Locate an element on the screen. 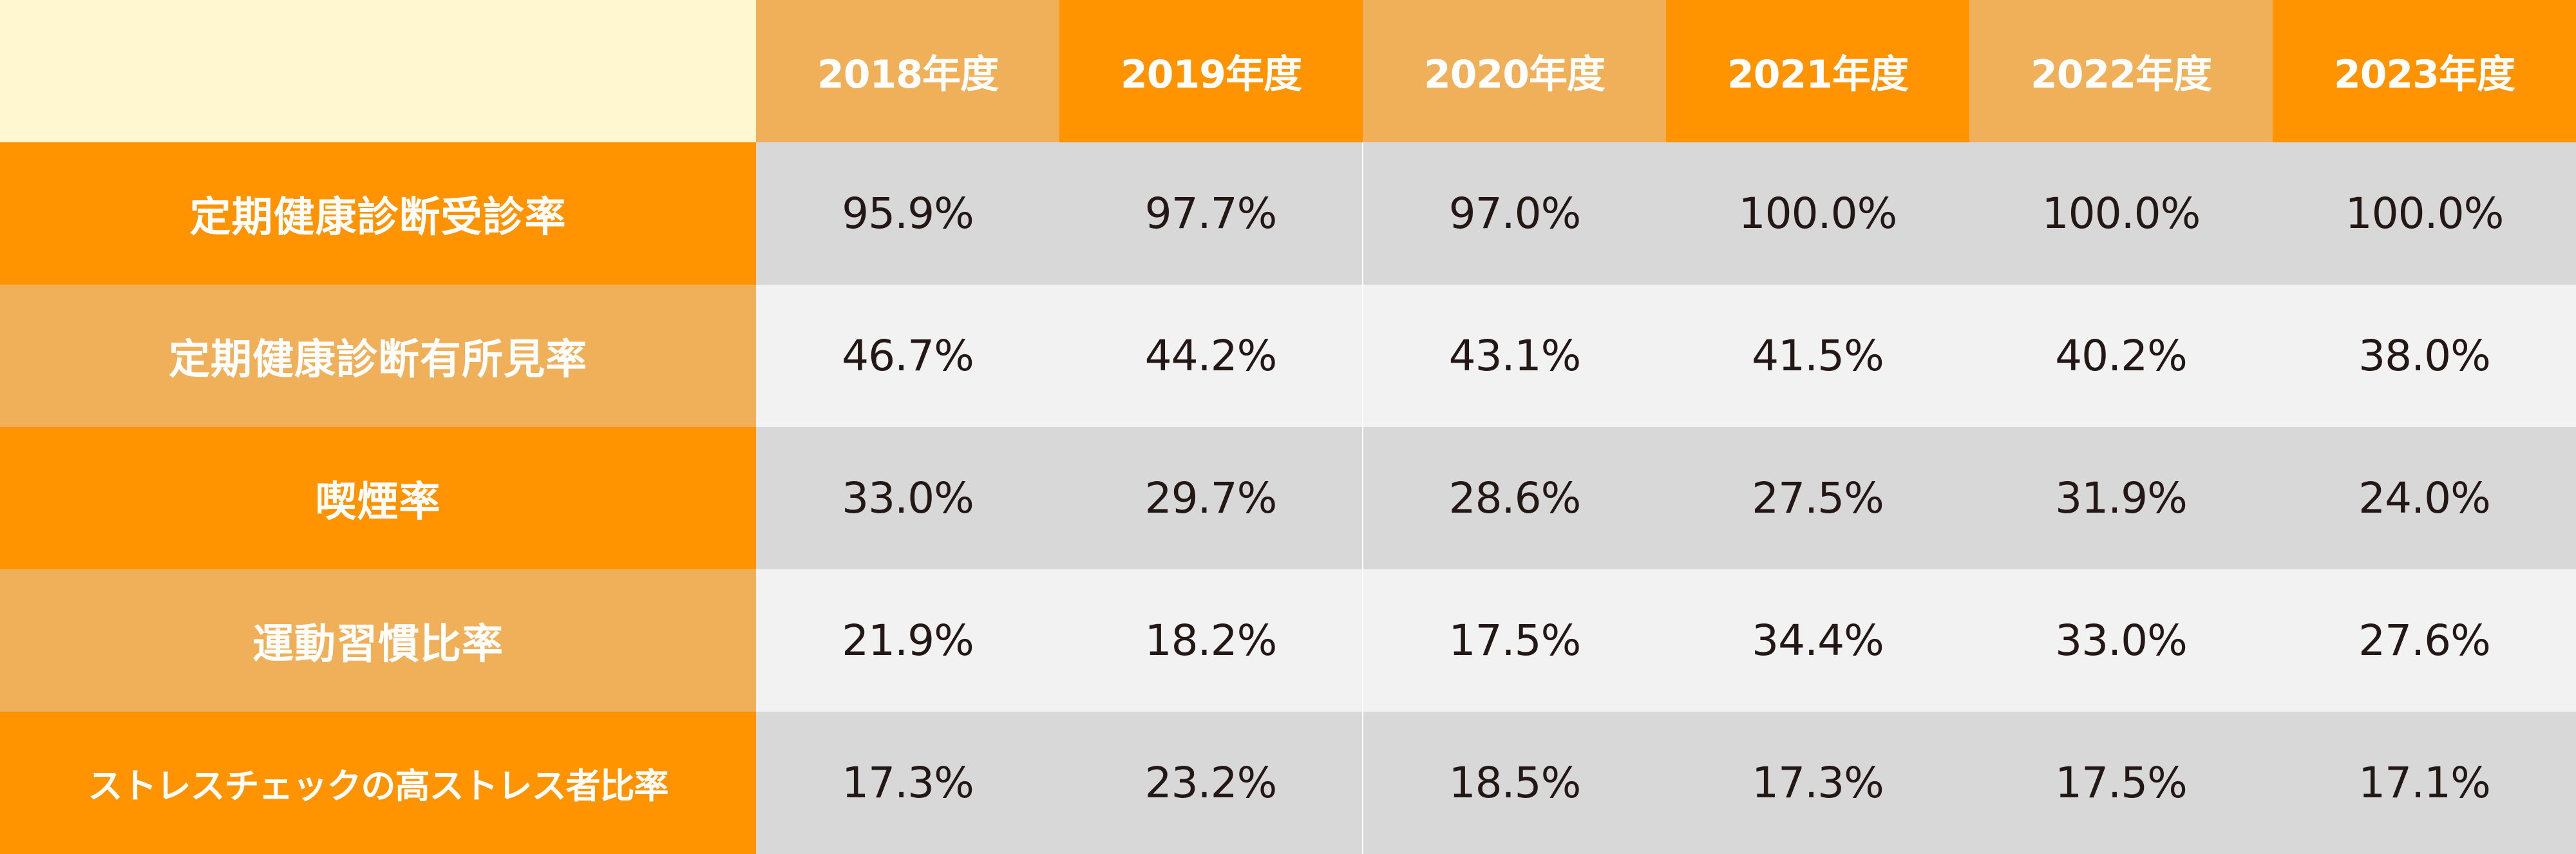  table-cell: 24.0% is located at coordinates (2425, 498).